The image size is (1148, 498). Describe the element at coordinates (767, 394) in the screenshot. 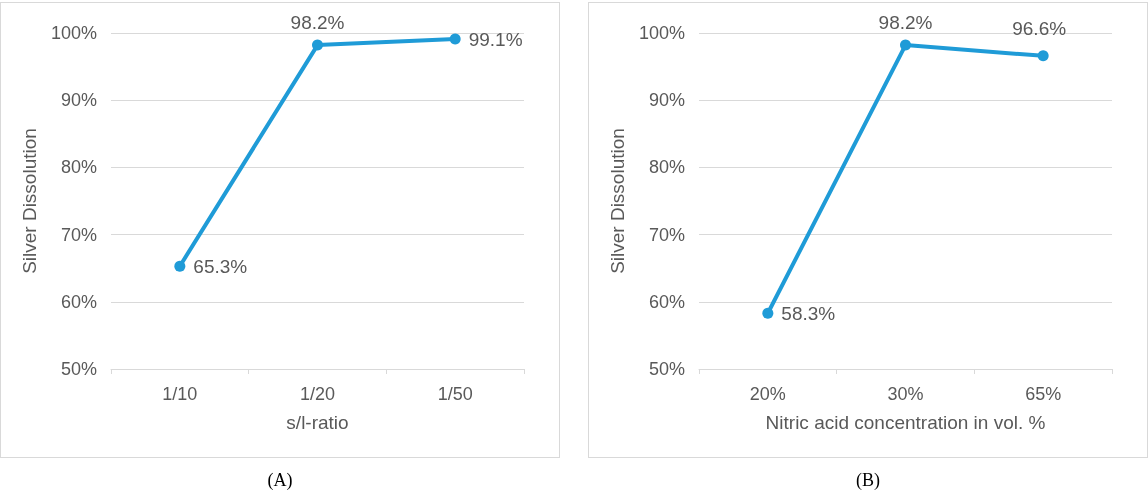

I see `x-tick-label: 20%` at that location.